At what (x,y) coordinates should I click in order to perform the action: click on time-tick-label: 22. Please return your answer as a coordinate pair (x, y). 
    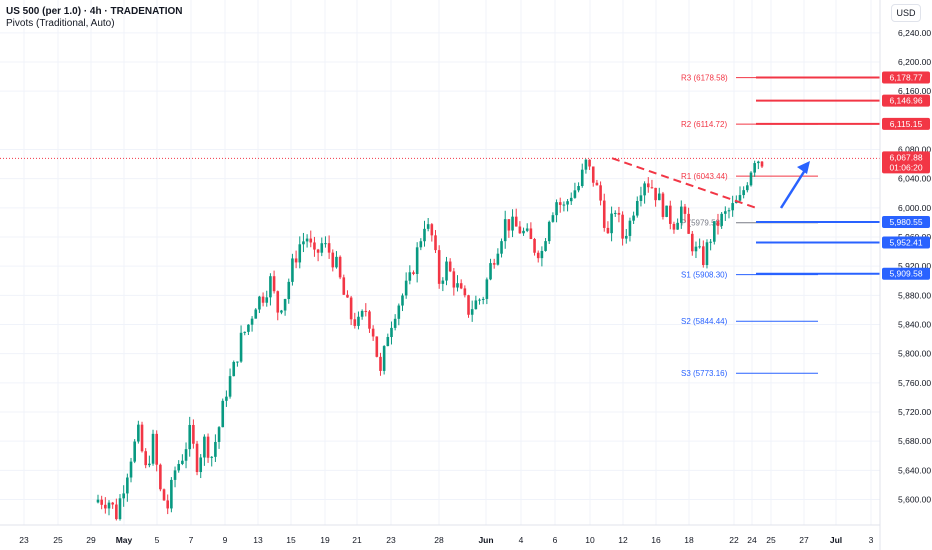
    Looking at the image, I should click on (734, 540).